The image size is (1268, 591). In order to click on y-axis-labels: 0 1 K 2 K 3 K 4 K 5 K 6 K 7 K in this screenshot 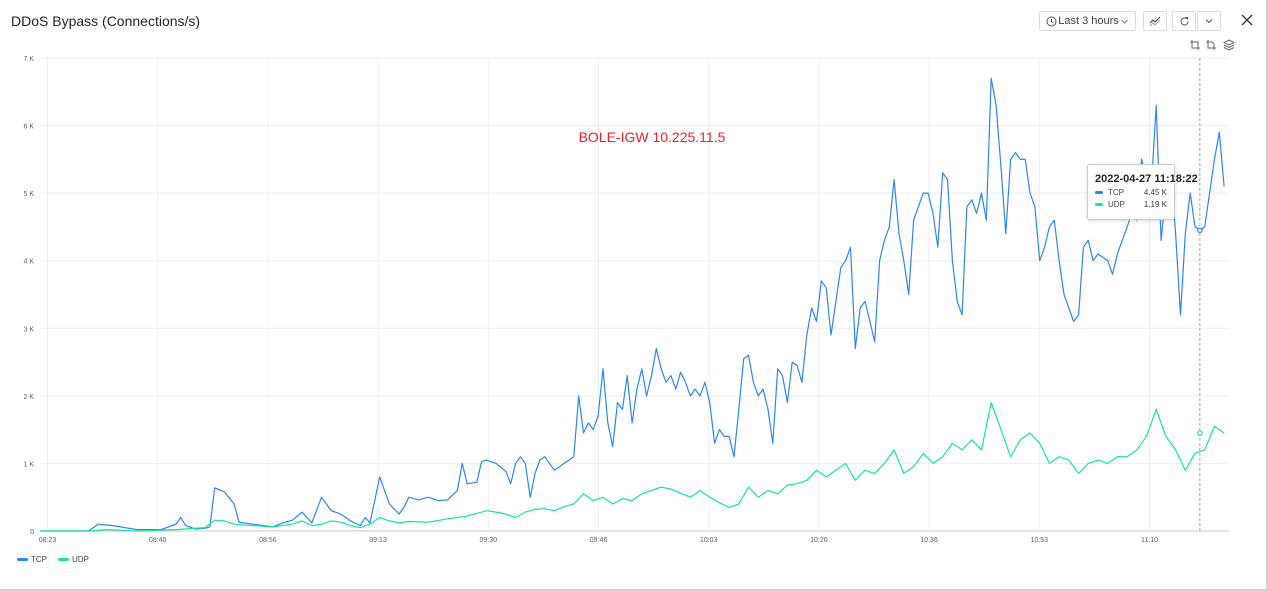, I will do `click(28, 296)`.